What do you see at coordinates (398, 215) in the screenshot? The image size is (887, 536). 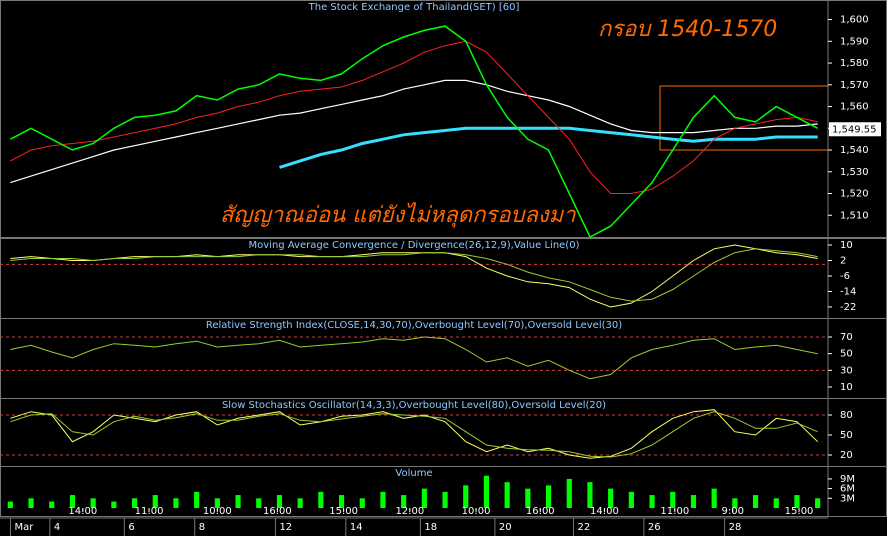 I see `annotation: สัญญาณอ่อน แต่ยังไม่หลุดกรอบลงมา` at bounding box center [398, 215].